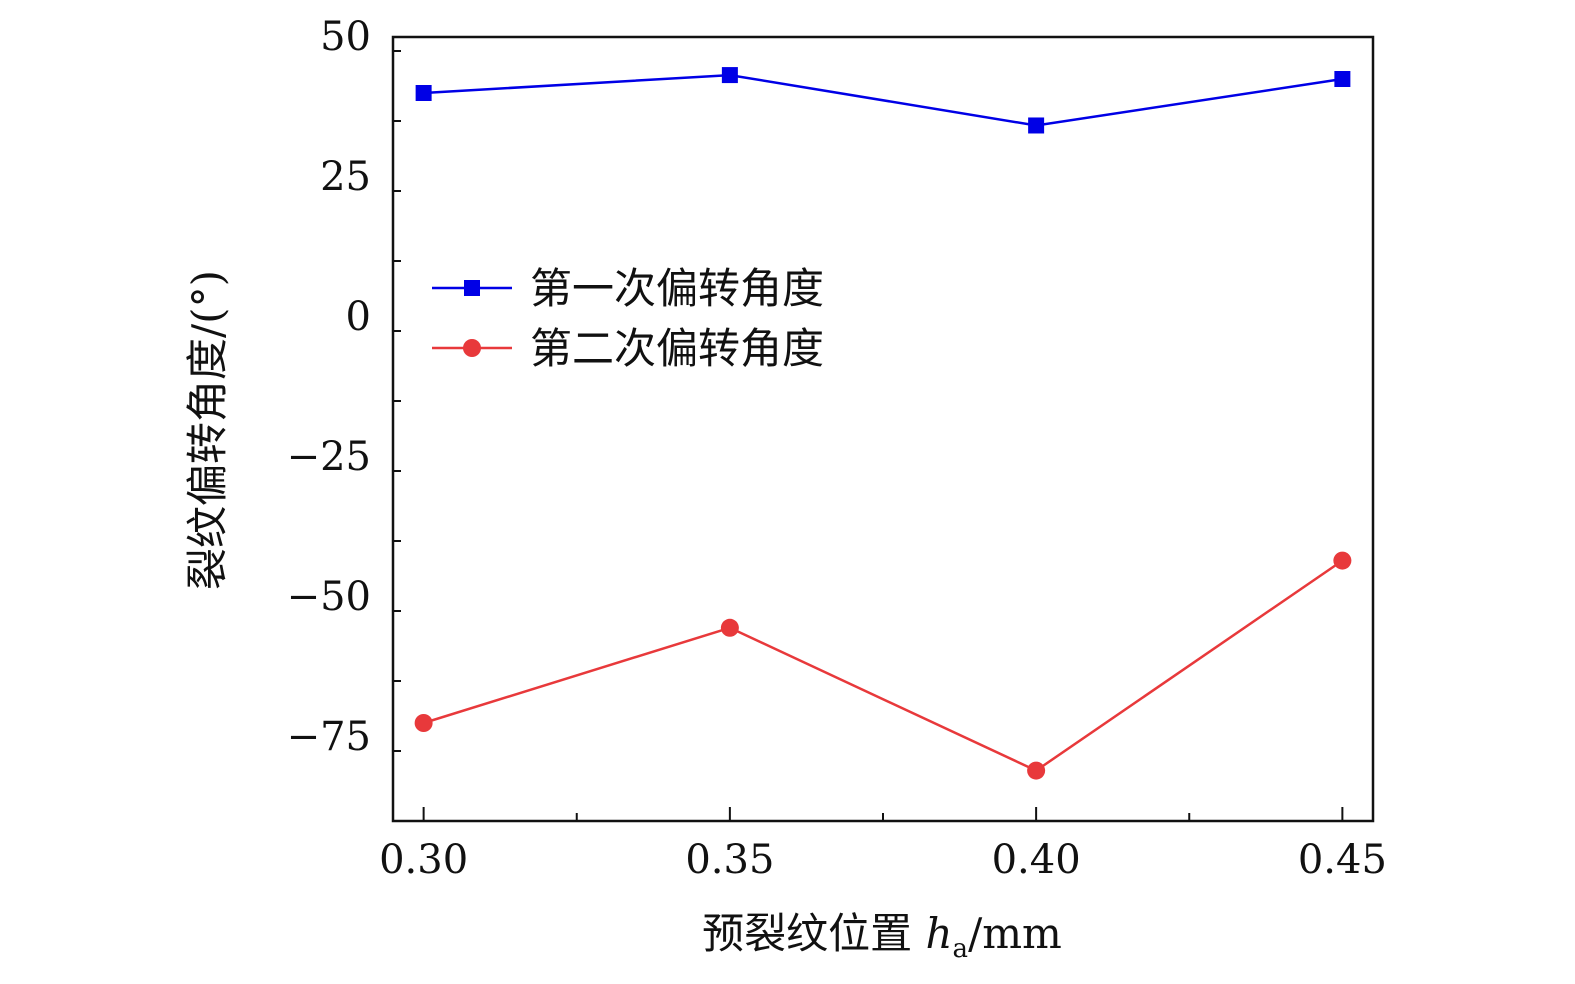 The image size is (1575, 984). What do you see at coordinates (677, 348) in the screenshot?
I see `legend-label-series-2: 第二次偏转角度` at bounding box center [677, 348].